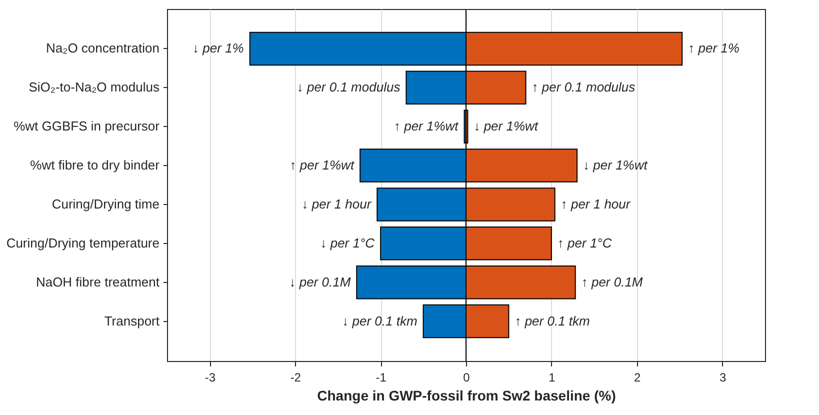 The height and width of the screenshot is (415, 819). I want to click on annotation: ↓ per 1%, so click(218, 48).